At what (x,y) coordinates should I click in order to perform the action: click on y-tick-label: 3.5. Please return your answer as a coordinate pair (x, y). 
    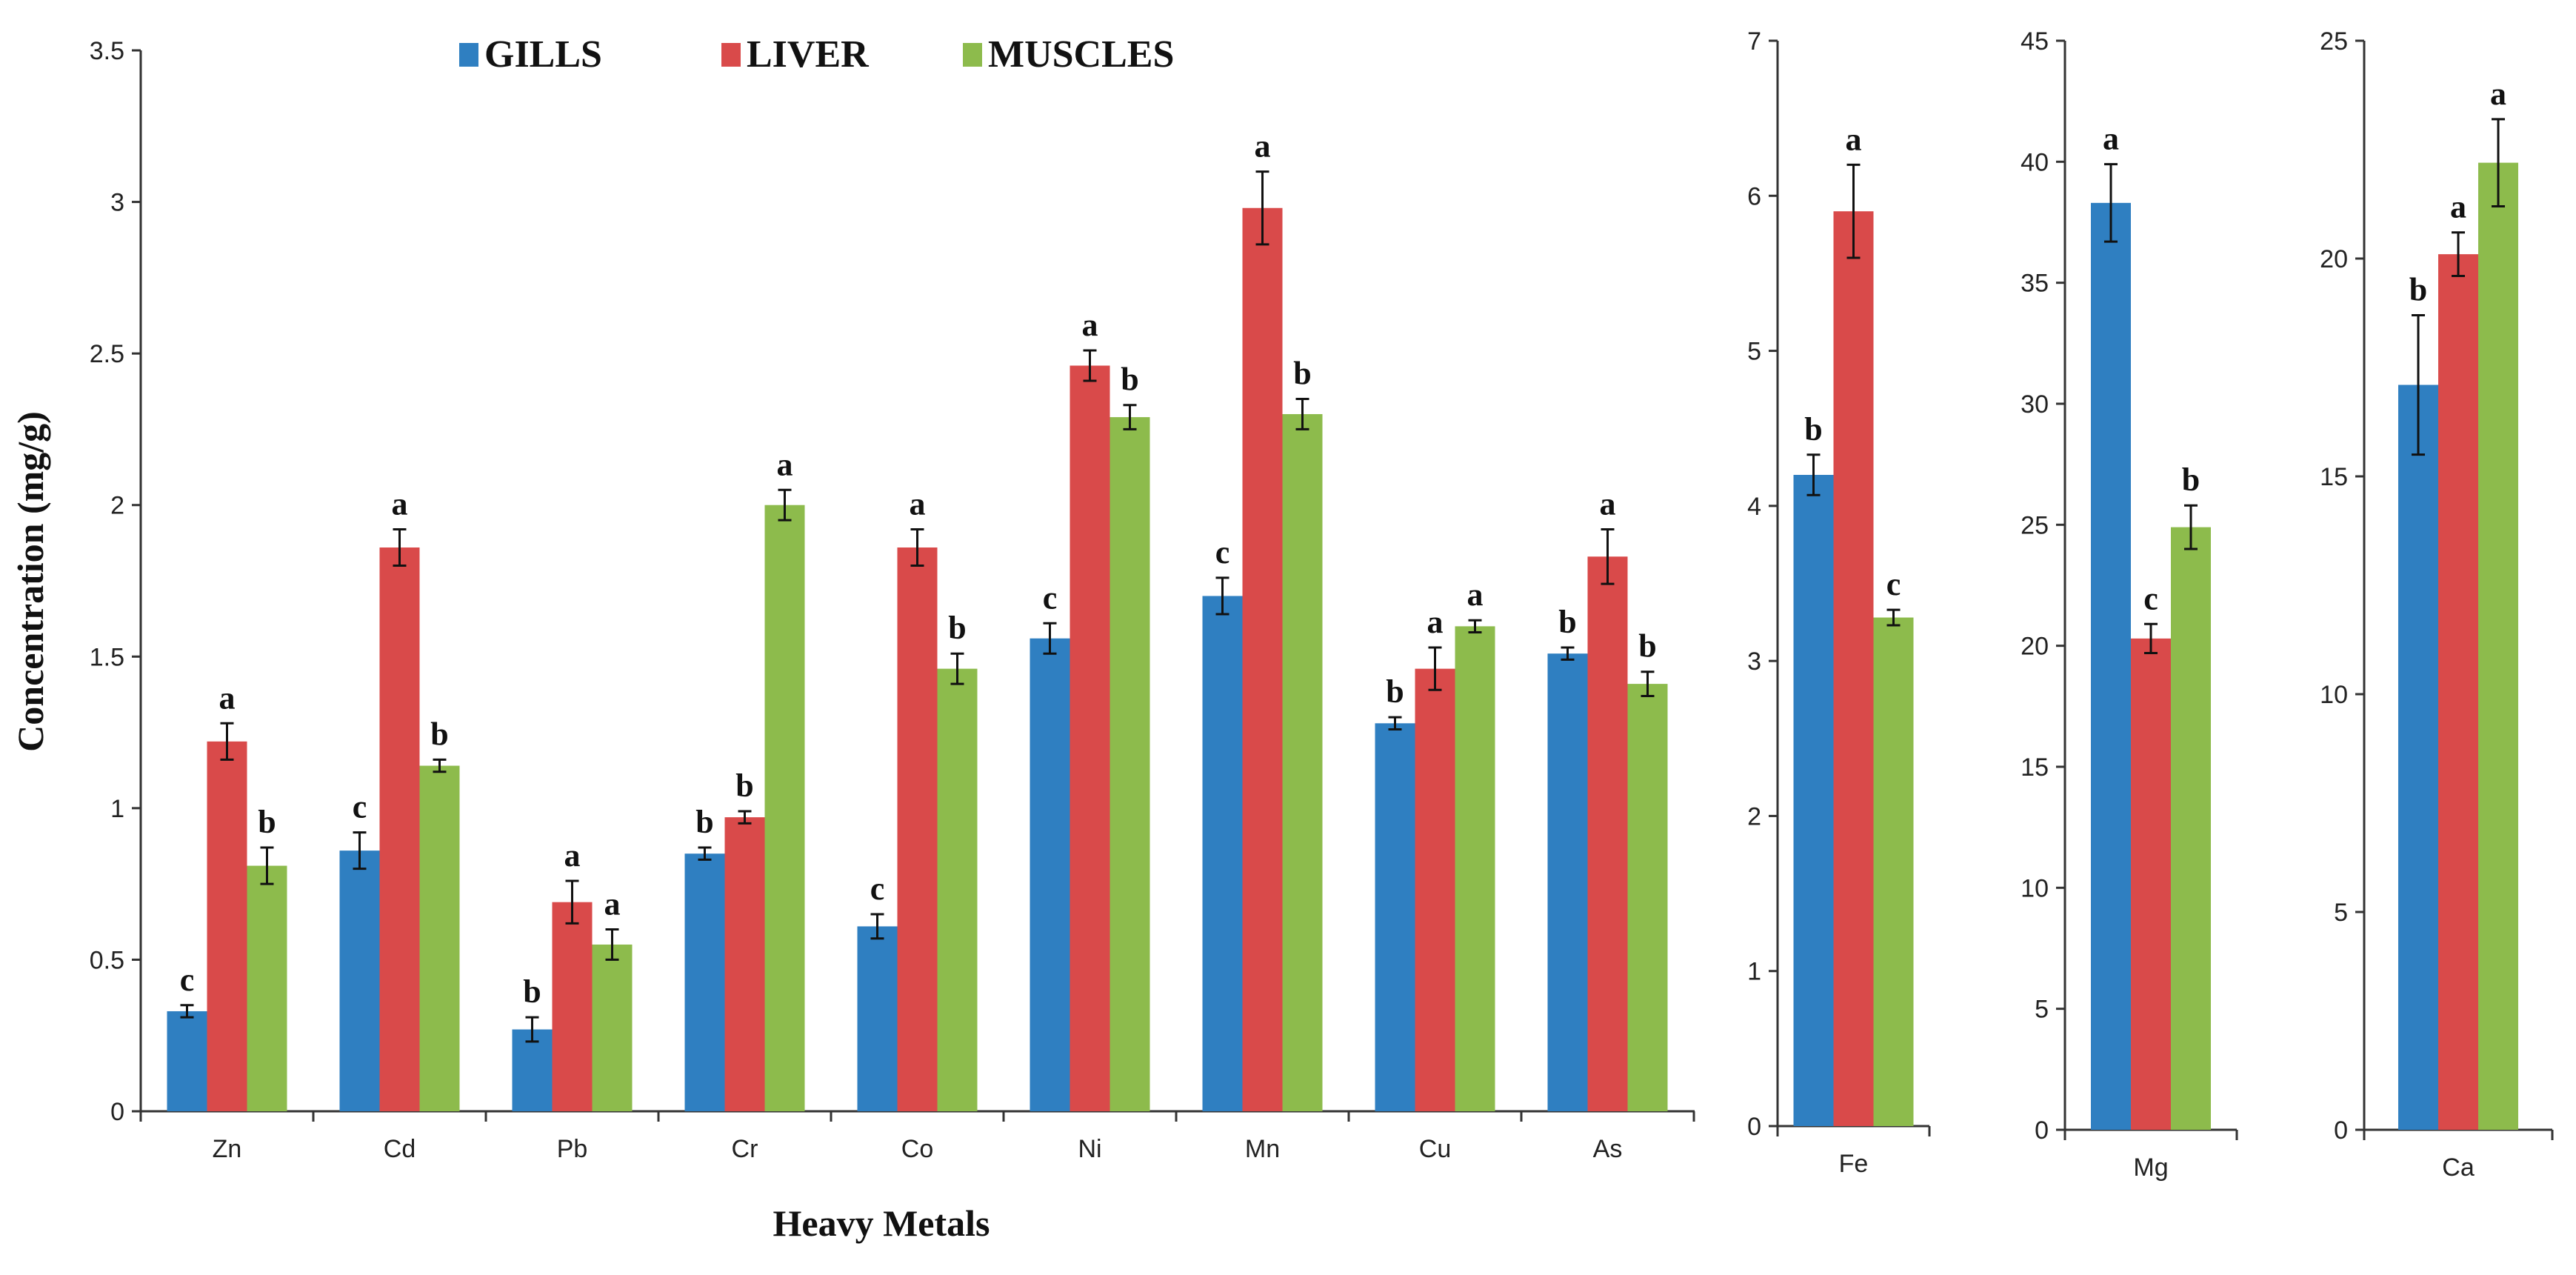
    Looking at the image, I should click on (107, 51).